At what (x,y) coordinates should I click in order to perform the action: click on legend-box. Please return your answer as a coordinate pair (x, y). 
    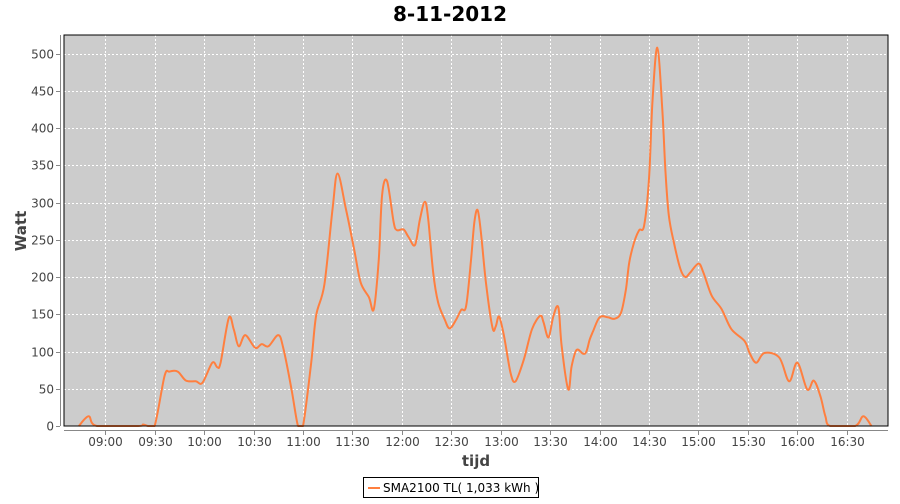
    Looking at the image, I should click on (451, 487).